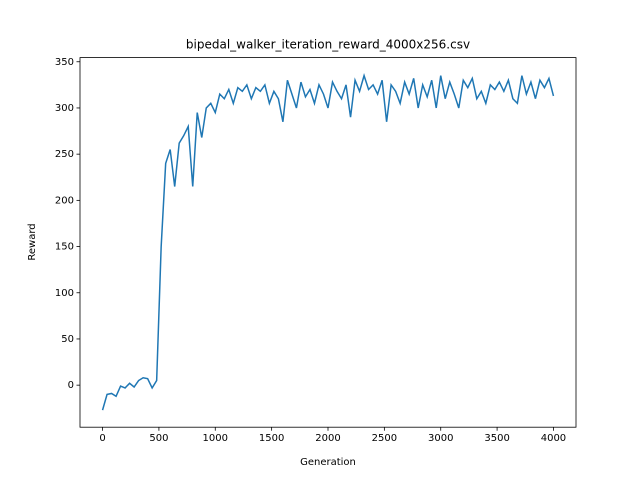  What do you see at coordinates (496, 438) in the screenshot?
I see `x-tick-label: 3500` at bounding box center [496, 438].